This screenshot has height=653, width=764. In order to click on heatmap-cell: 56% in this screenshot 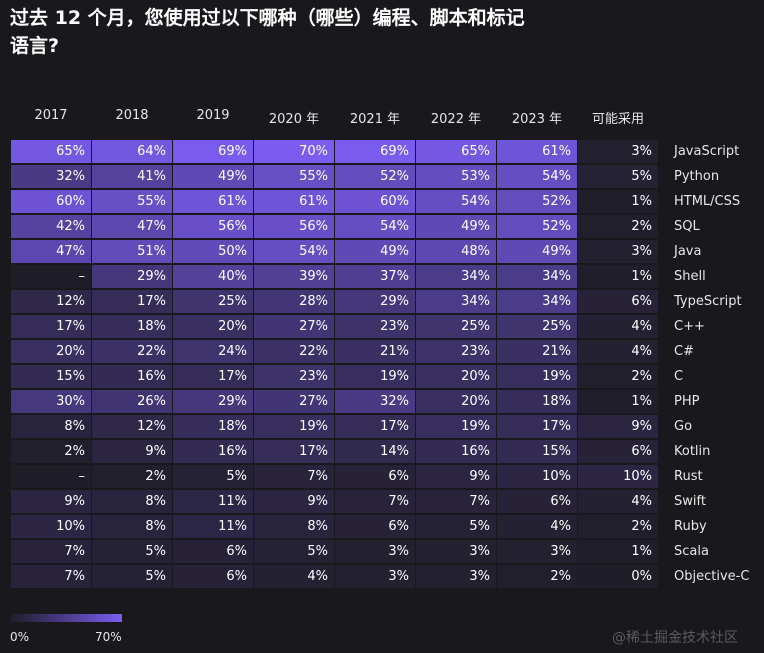, I will do `click(213, 226)`.